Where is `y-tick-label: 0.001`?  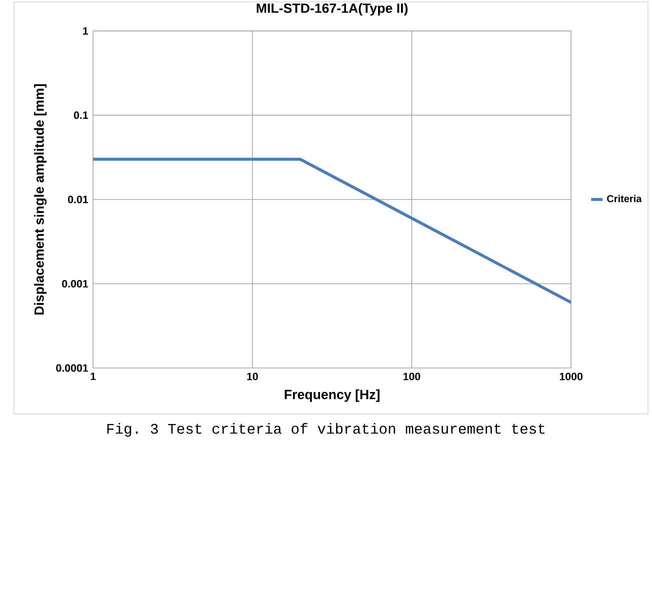
y-tick-label: 0.001 is located at coordinates (75, 284).